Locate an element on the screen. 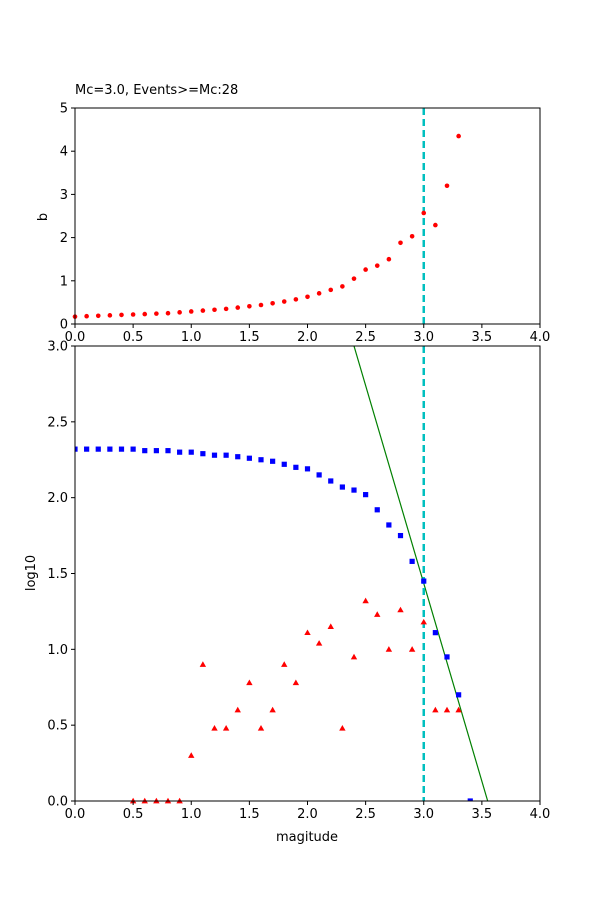  b-value-x-tick-label: 0.0 is located at coordinates (75, 337).